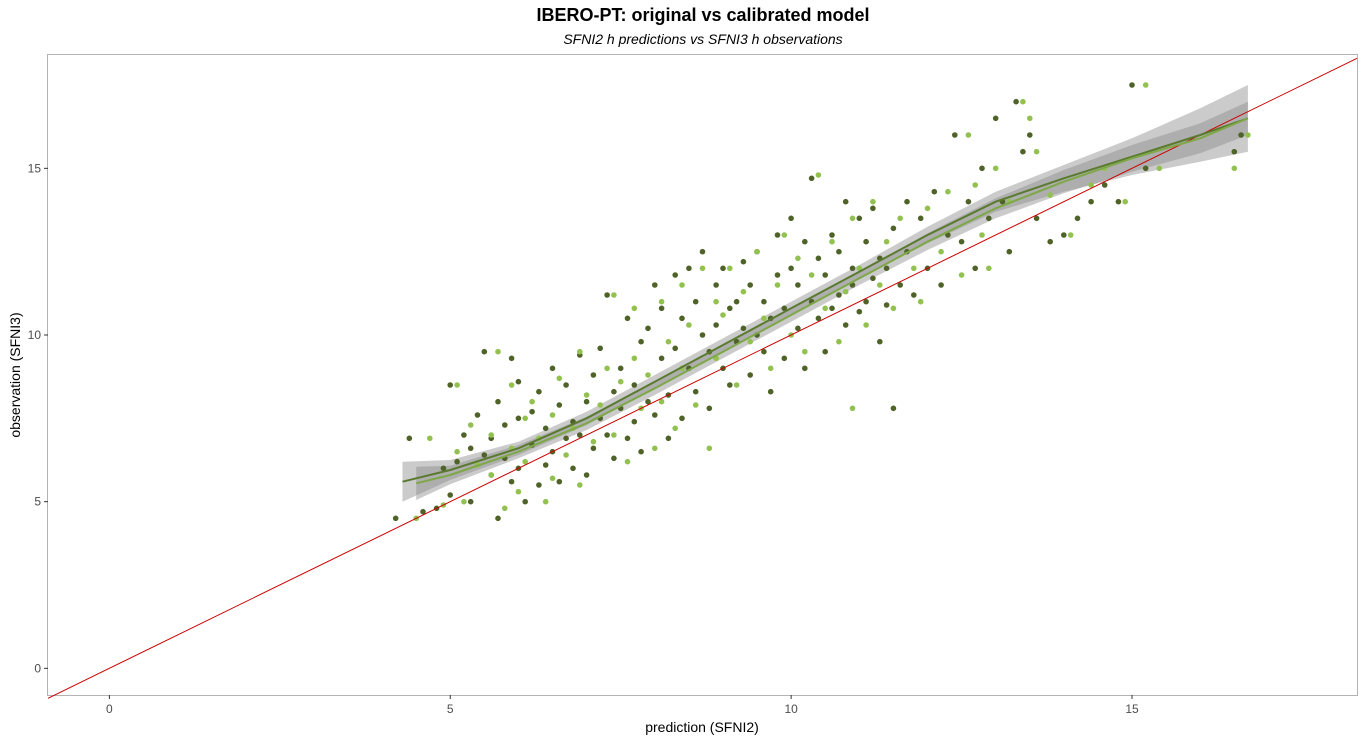  I want to click on y-tick-label: 15, so click(35, 168).